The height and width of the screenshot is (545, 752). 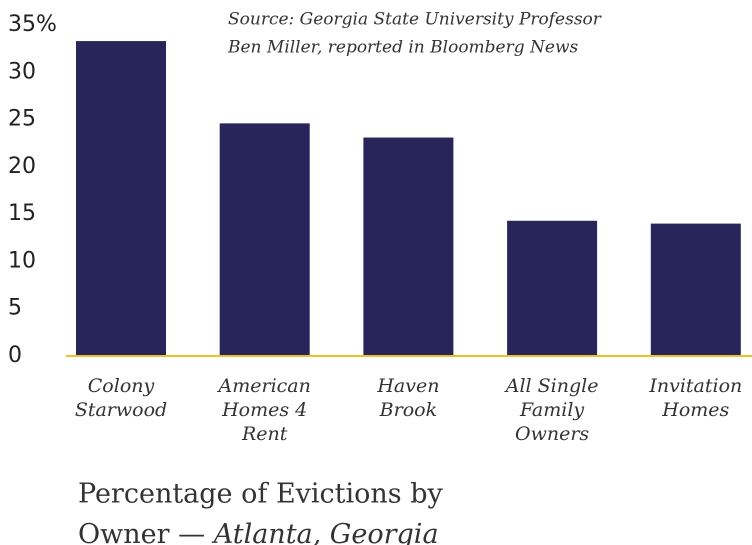 What do you see at coordinates (22, 166) in the screenshot?
I see `y-tick-label: 20` at bounding box center [22, 166].